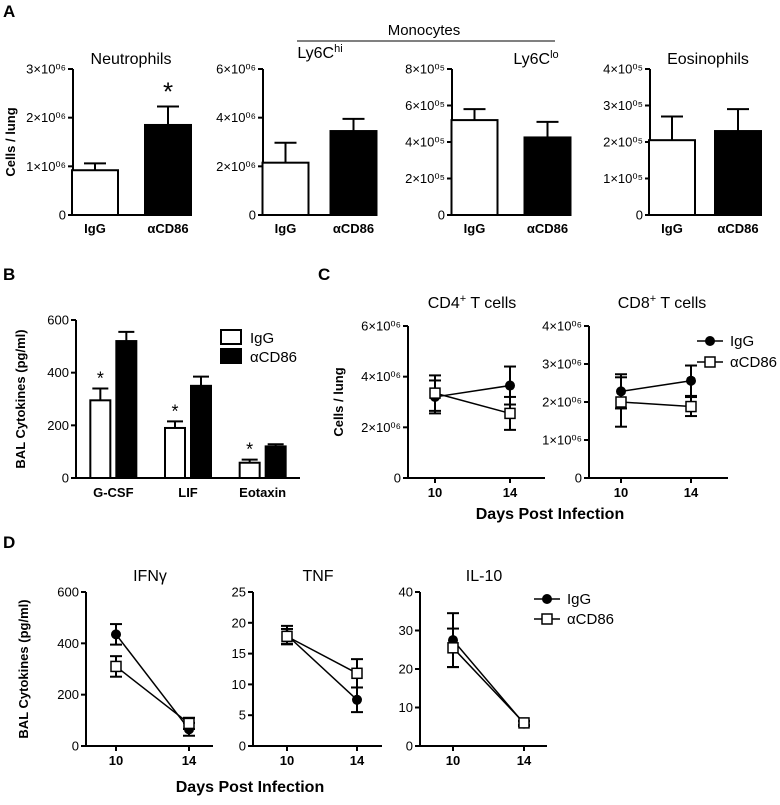  I want to click on chart-a3-xtick-label-1: αCD86, so click(547, 228).